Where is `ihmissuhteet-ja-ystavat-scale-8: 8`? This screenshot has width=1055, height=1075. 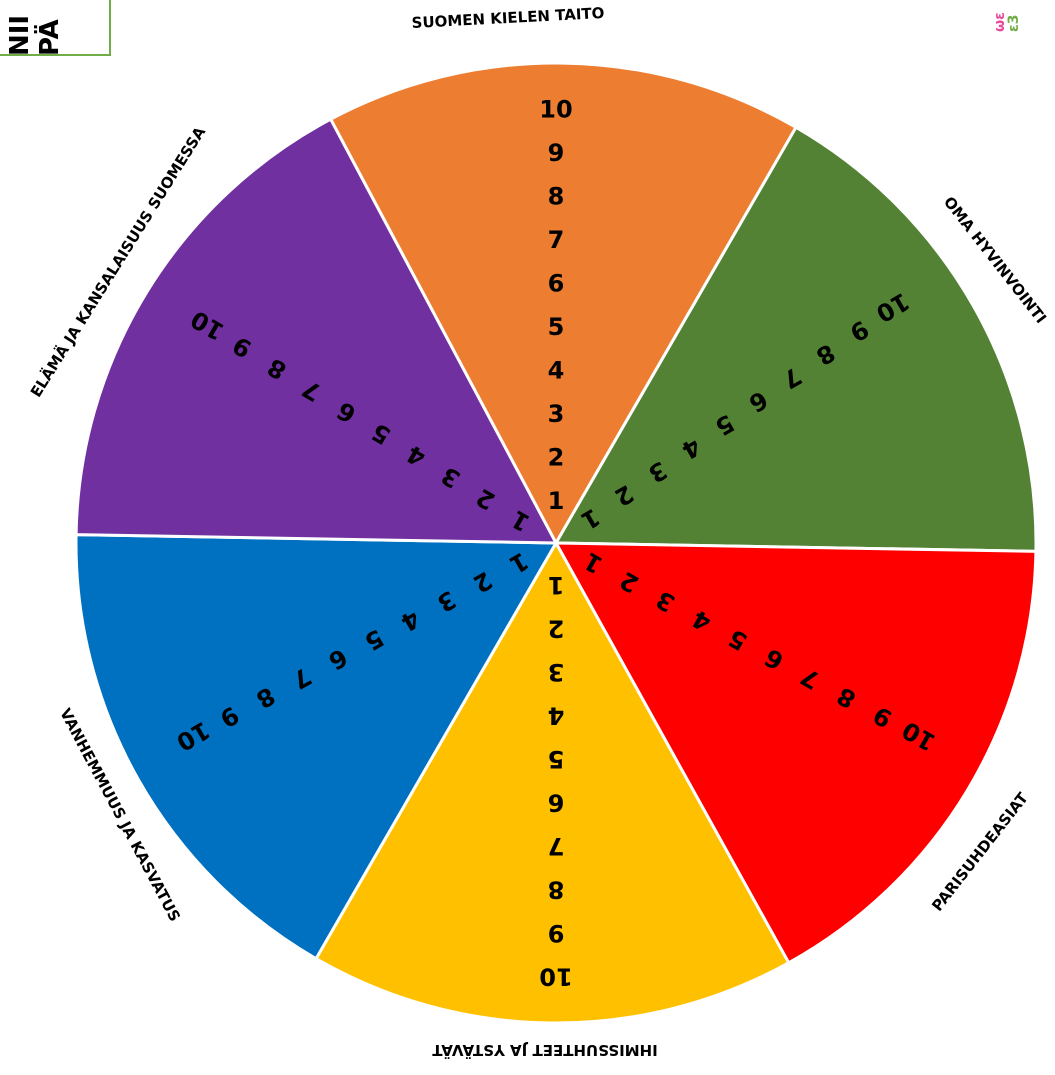 ihmissuhteet-ja-ystavat-scale-8: 8 is located at coordinates (556, 890).